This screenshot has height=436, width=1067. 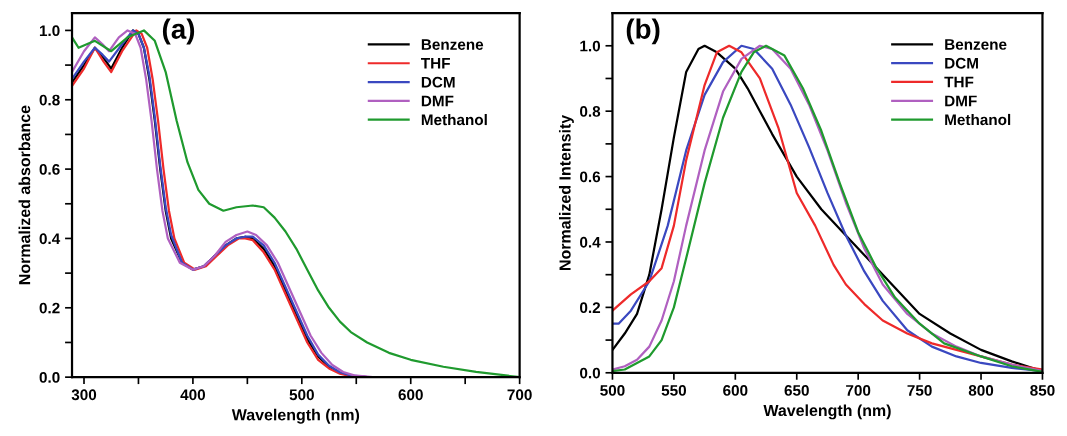 I want to click on x-tick-label: 300, so click(x=84, y=395).